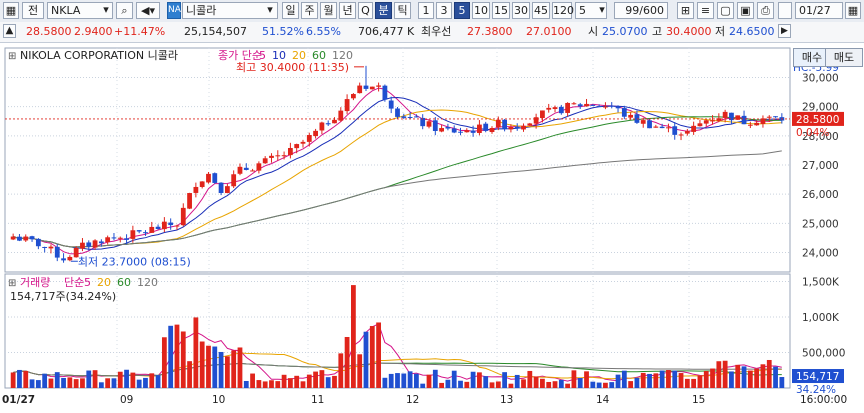 The image size is (864, 413). I want to click on grid-icon: ▦, so click(11, 10).